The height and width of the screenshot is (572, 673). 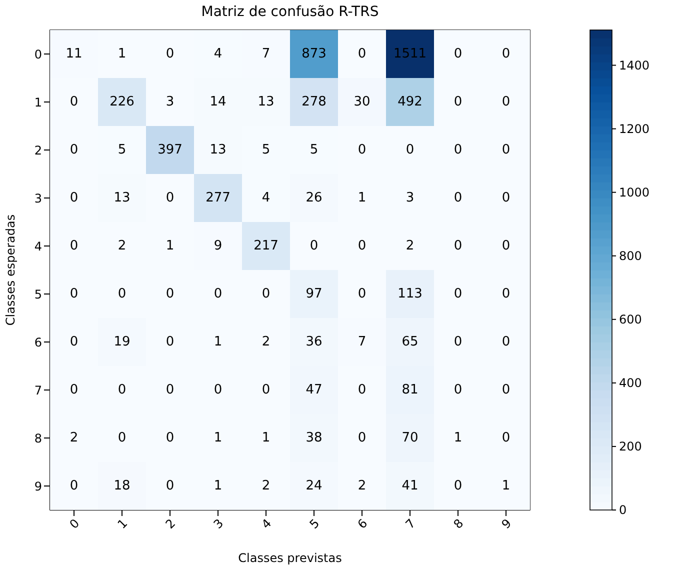 I want to click on y-tick-label: 6, so click(x=38, y=342).